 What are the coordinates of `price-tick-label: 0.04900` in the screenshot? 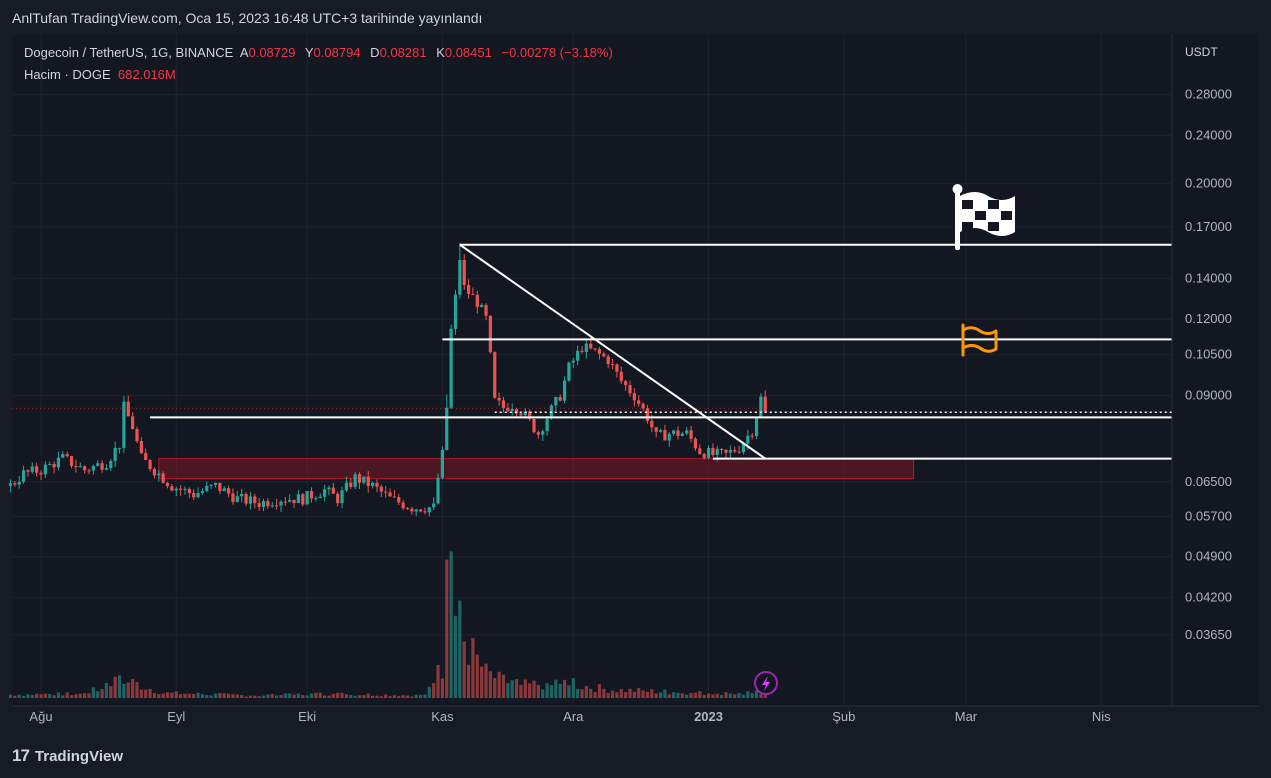 It's located at (1208, 556).